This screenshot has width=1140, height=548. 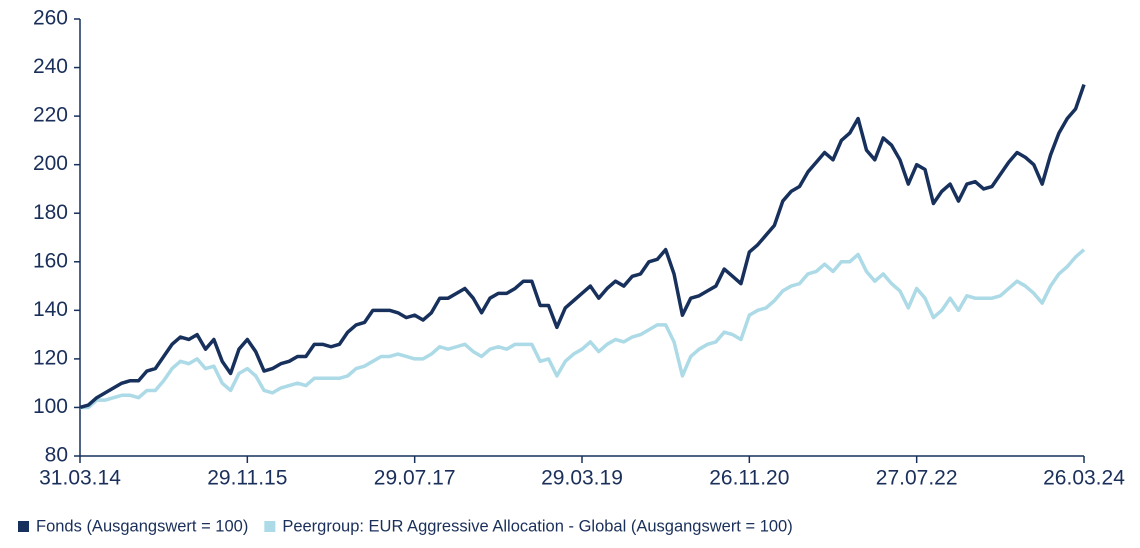 I want to click on x-tick-label: 27.07.22, so click(x=917, y=478).